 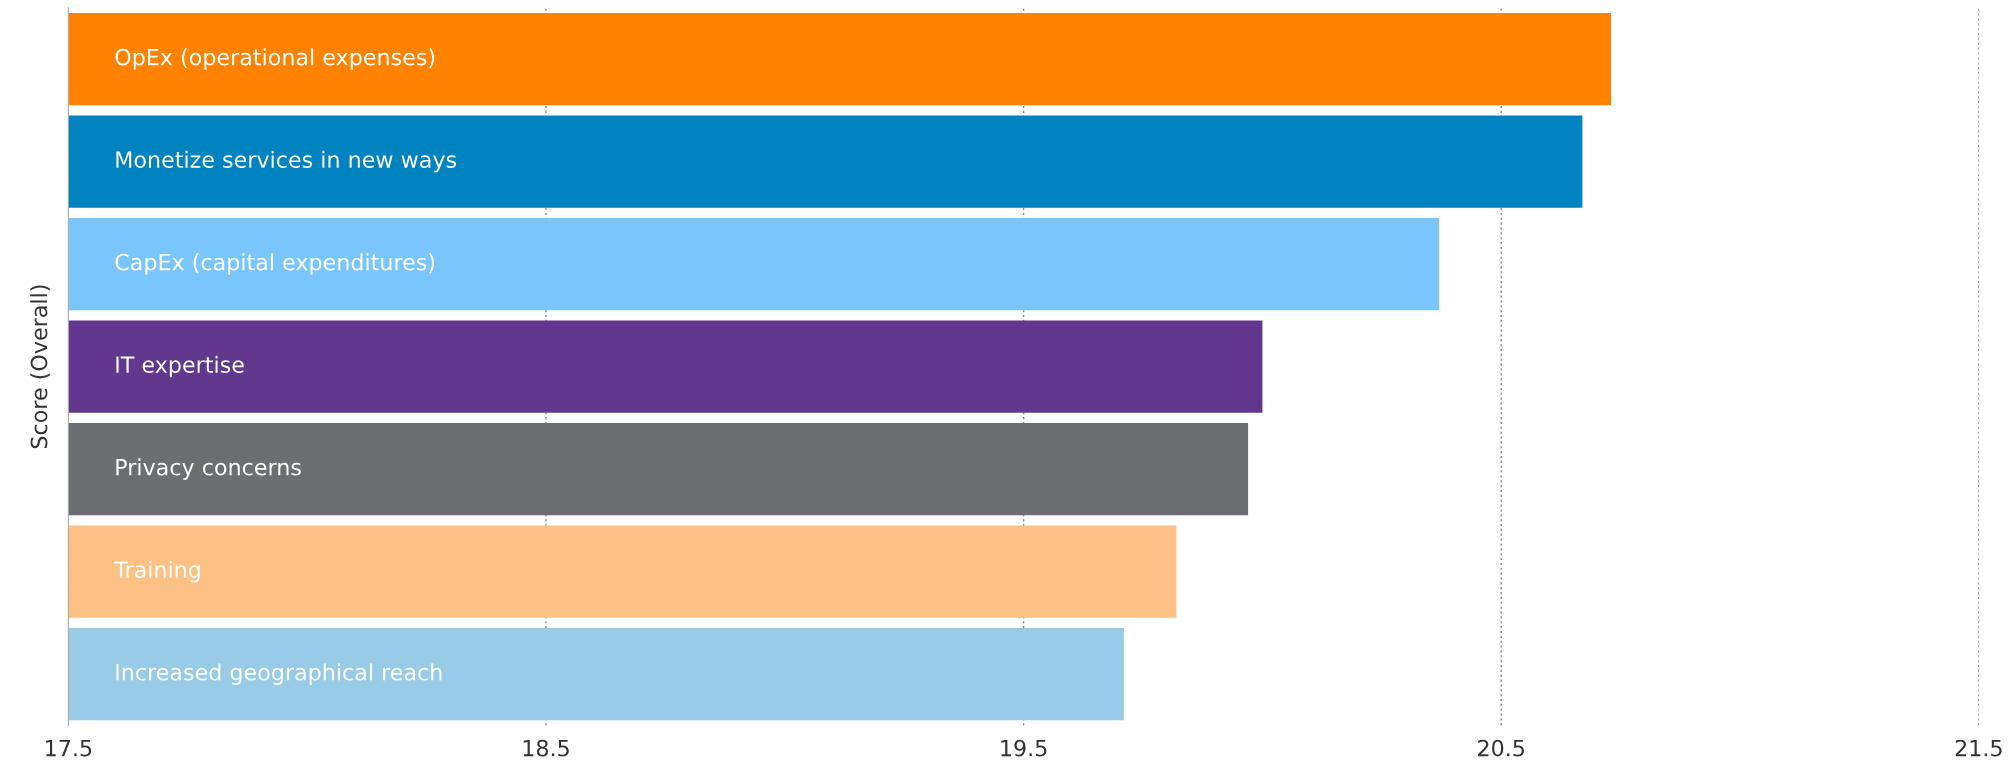 What do you see at coordinates (546, 748) in the screenshot?
I see `x-tick-label: 18.5` at bounding box center [546, 748].